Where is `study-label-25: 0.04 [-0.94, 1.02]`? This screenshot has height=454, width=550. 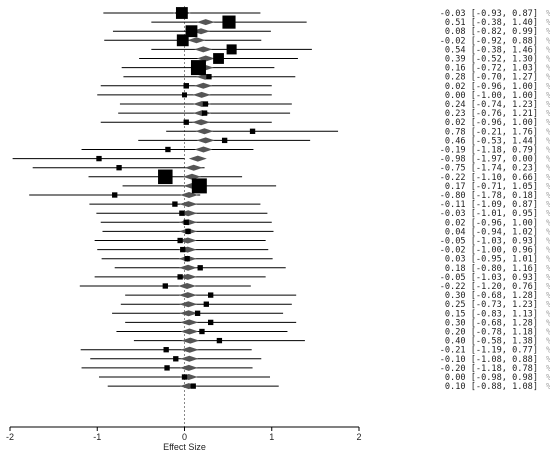
study-label-25: 0.04 [-0.94, 1.02] is located at coordinates (491, 232).